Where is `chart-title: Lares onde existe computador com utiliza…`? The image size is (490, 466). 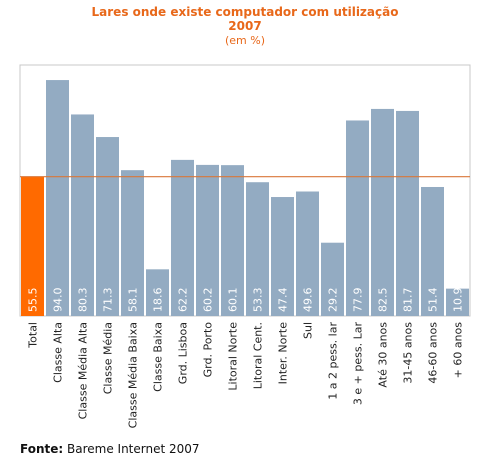
chart-title: Lares onde existe computador com utiliza… is located at coordinates (245, 12).